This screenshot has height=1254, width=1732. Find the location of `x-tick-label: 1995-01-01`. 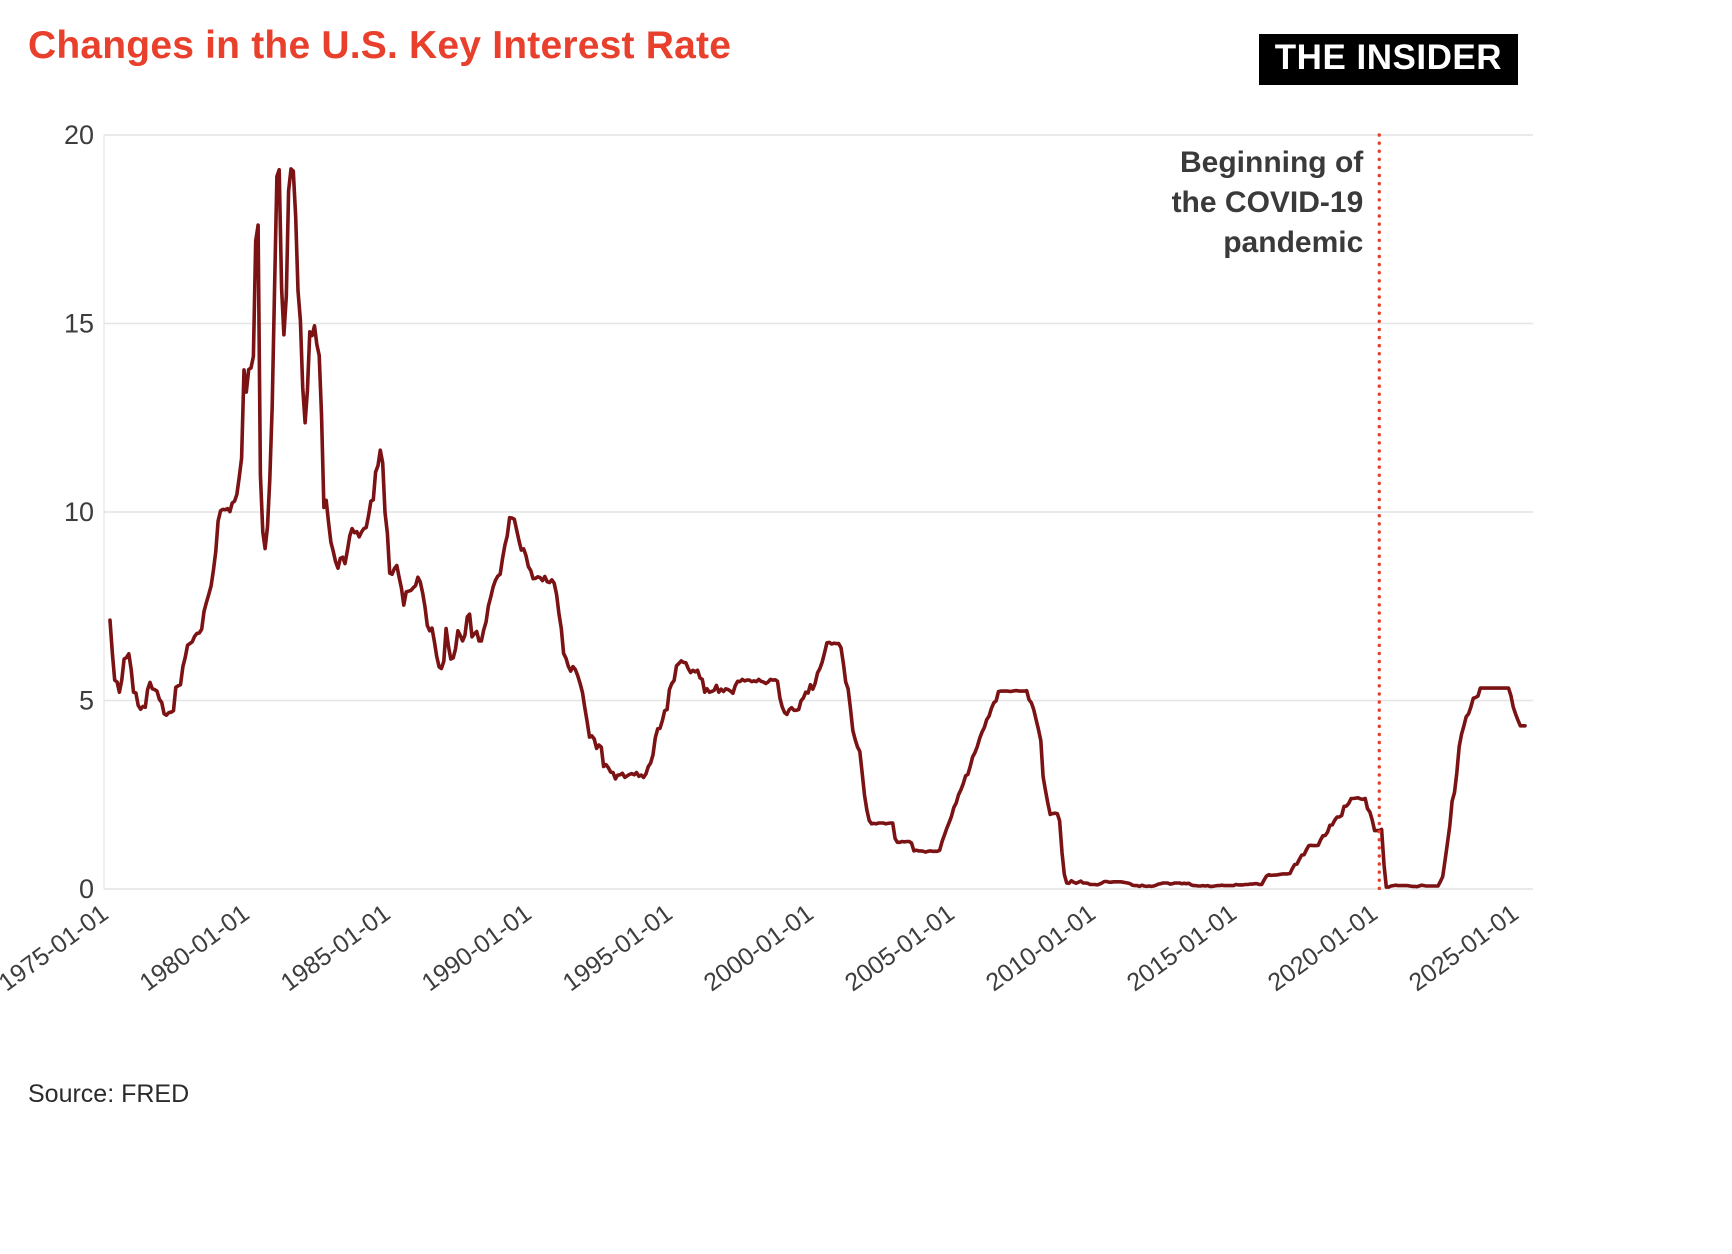

x-tick-label: 1995-01-01 is located at coordinates (618, 948).